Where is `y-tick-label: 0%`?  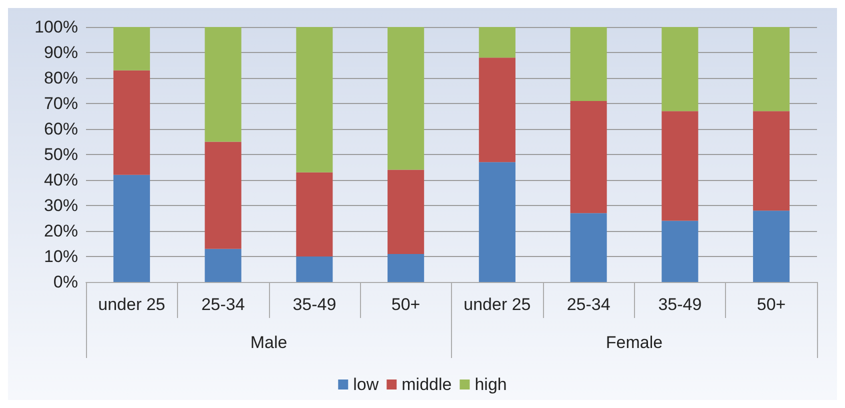 y-tick-label: 0% is located at coordinates (65, 282).